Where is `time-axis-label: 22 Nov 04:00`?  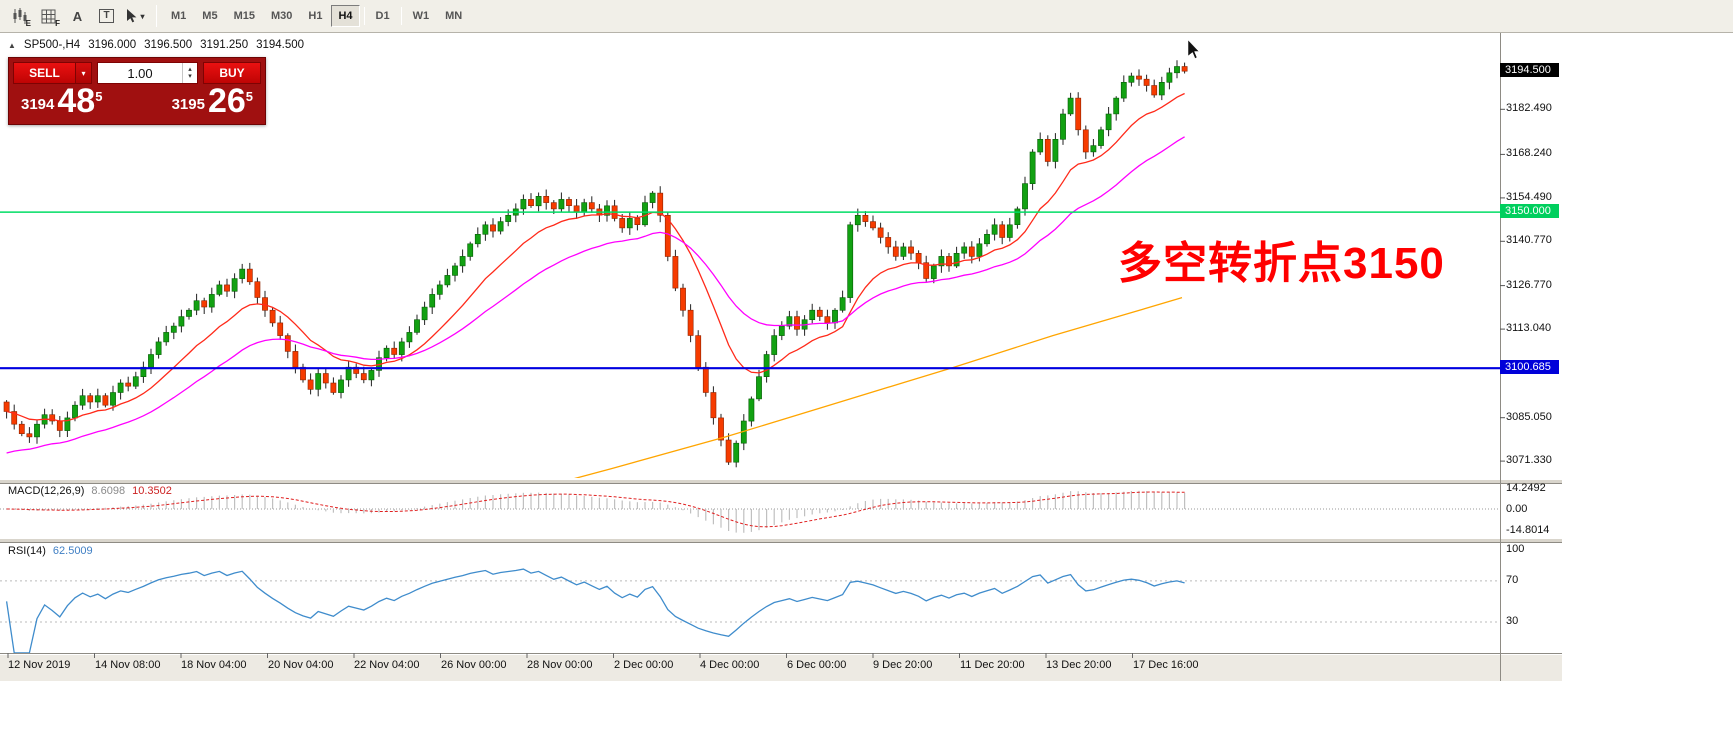
time-axis-label: 22 Nov 04:00 is located at coordinates (387, 665).